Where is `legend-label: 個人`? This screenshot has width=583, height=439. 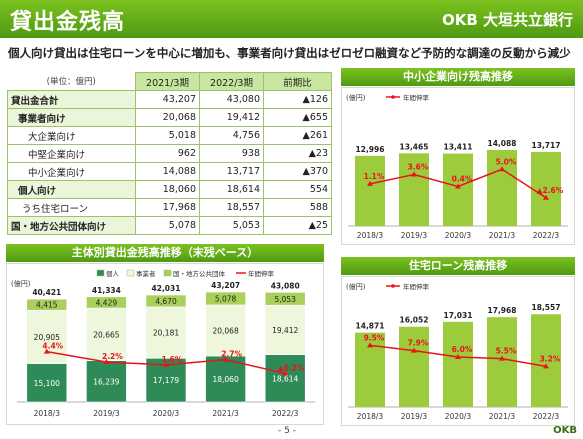
legend-label: 個人 is located at coordinates (113, 273).